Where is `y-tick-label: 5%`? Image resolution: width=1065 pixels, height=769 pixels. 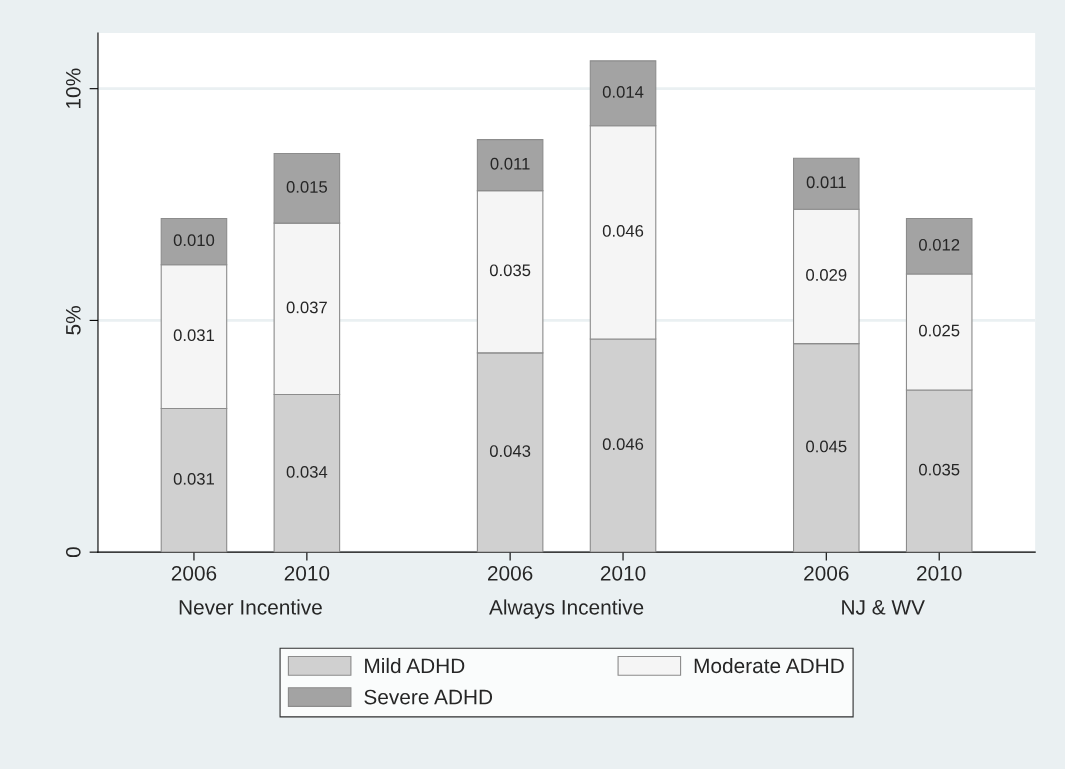
y-tick-label: 5% is located at coordinates (73, 320).